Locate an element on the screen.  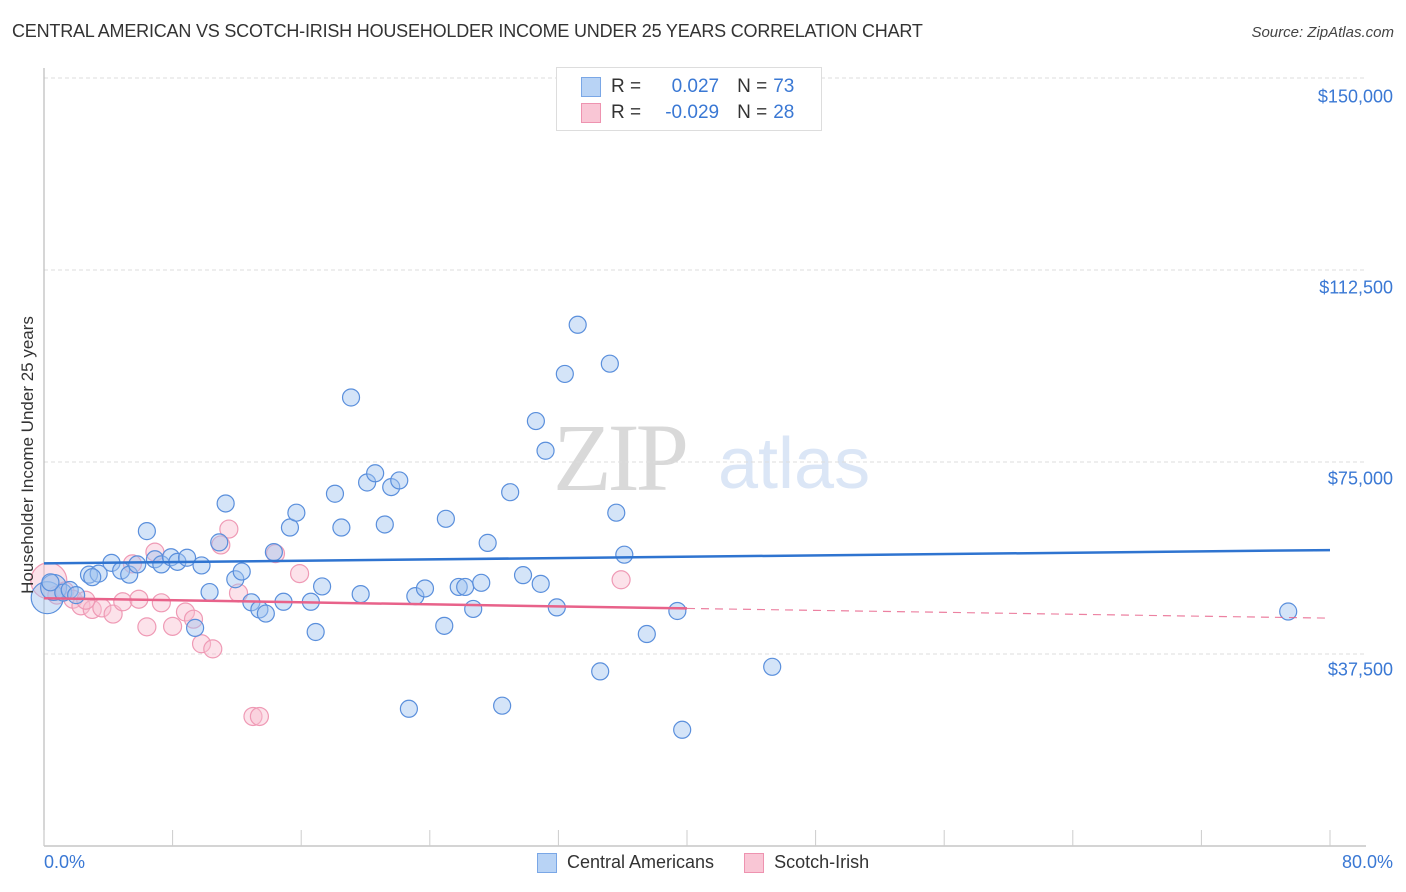
watermark-zip: ZIP is located at coordinates (621, 457).